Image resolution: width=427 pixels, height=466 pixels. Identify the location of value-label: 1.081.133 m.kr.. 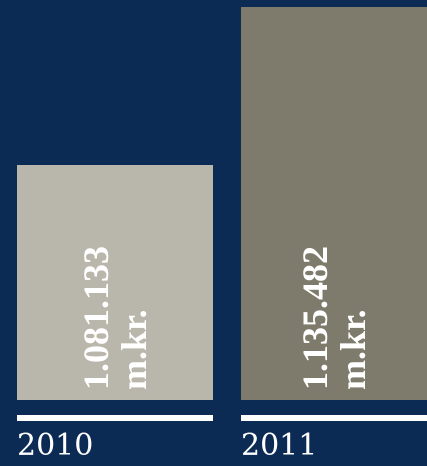
(115, 318).